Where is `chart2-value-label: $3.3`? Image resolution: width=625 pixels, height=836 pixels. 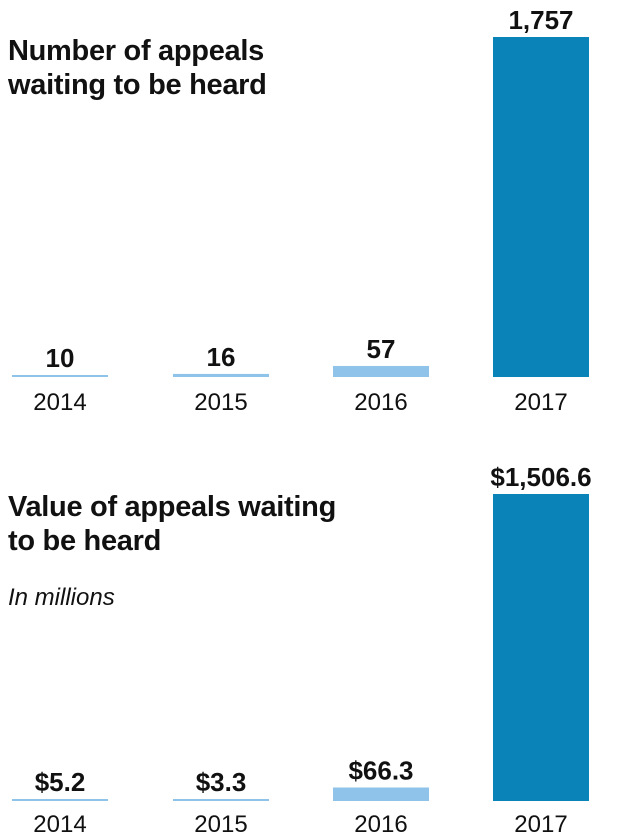
chart2-value-label: $3.3 is located at coordinates (221, 782).